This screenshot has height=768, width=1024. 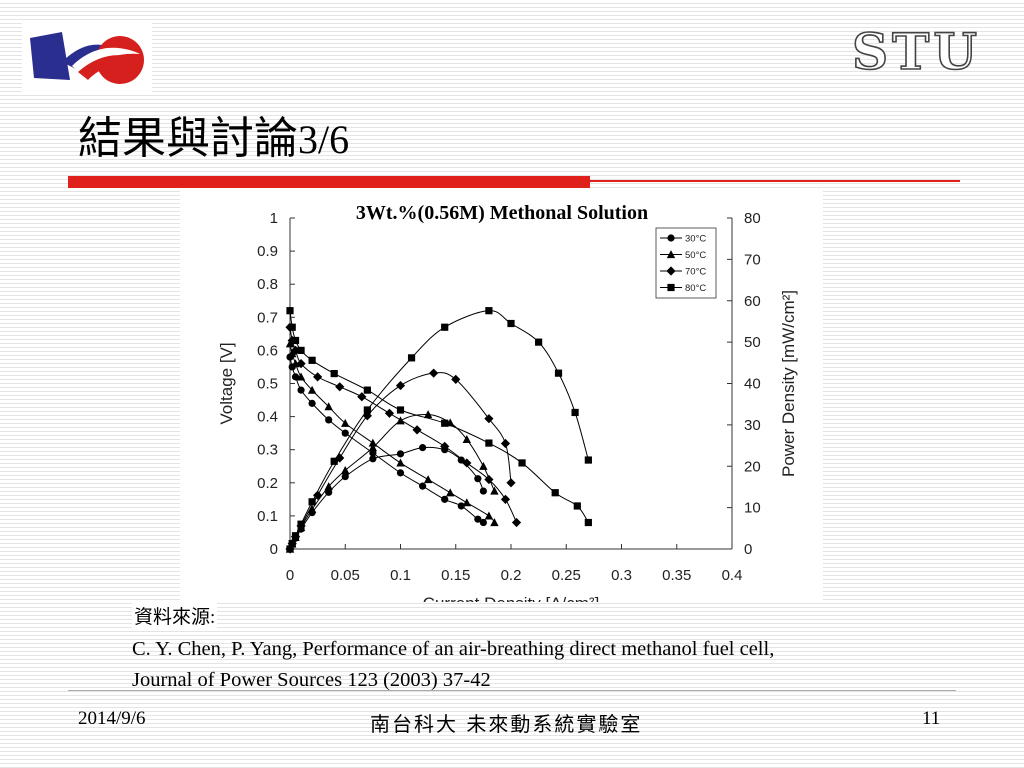 What do you see at coordinates (345, 575) in the screenshot?
I see `x-tick-label: 0.05` at bounding box center [345, 575].